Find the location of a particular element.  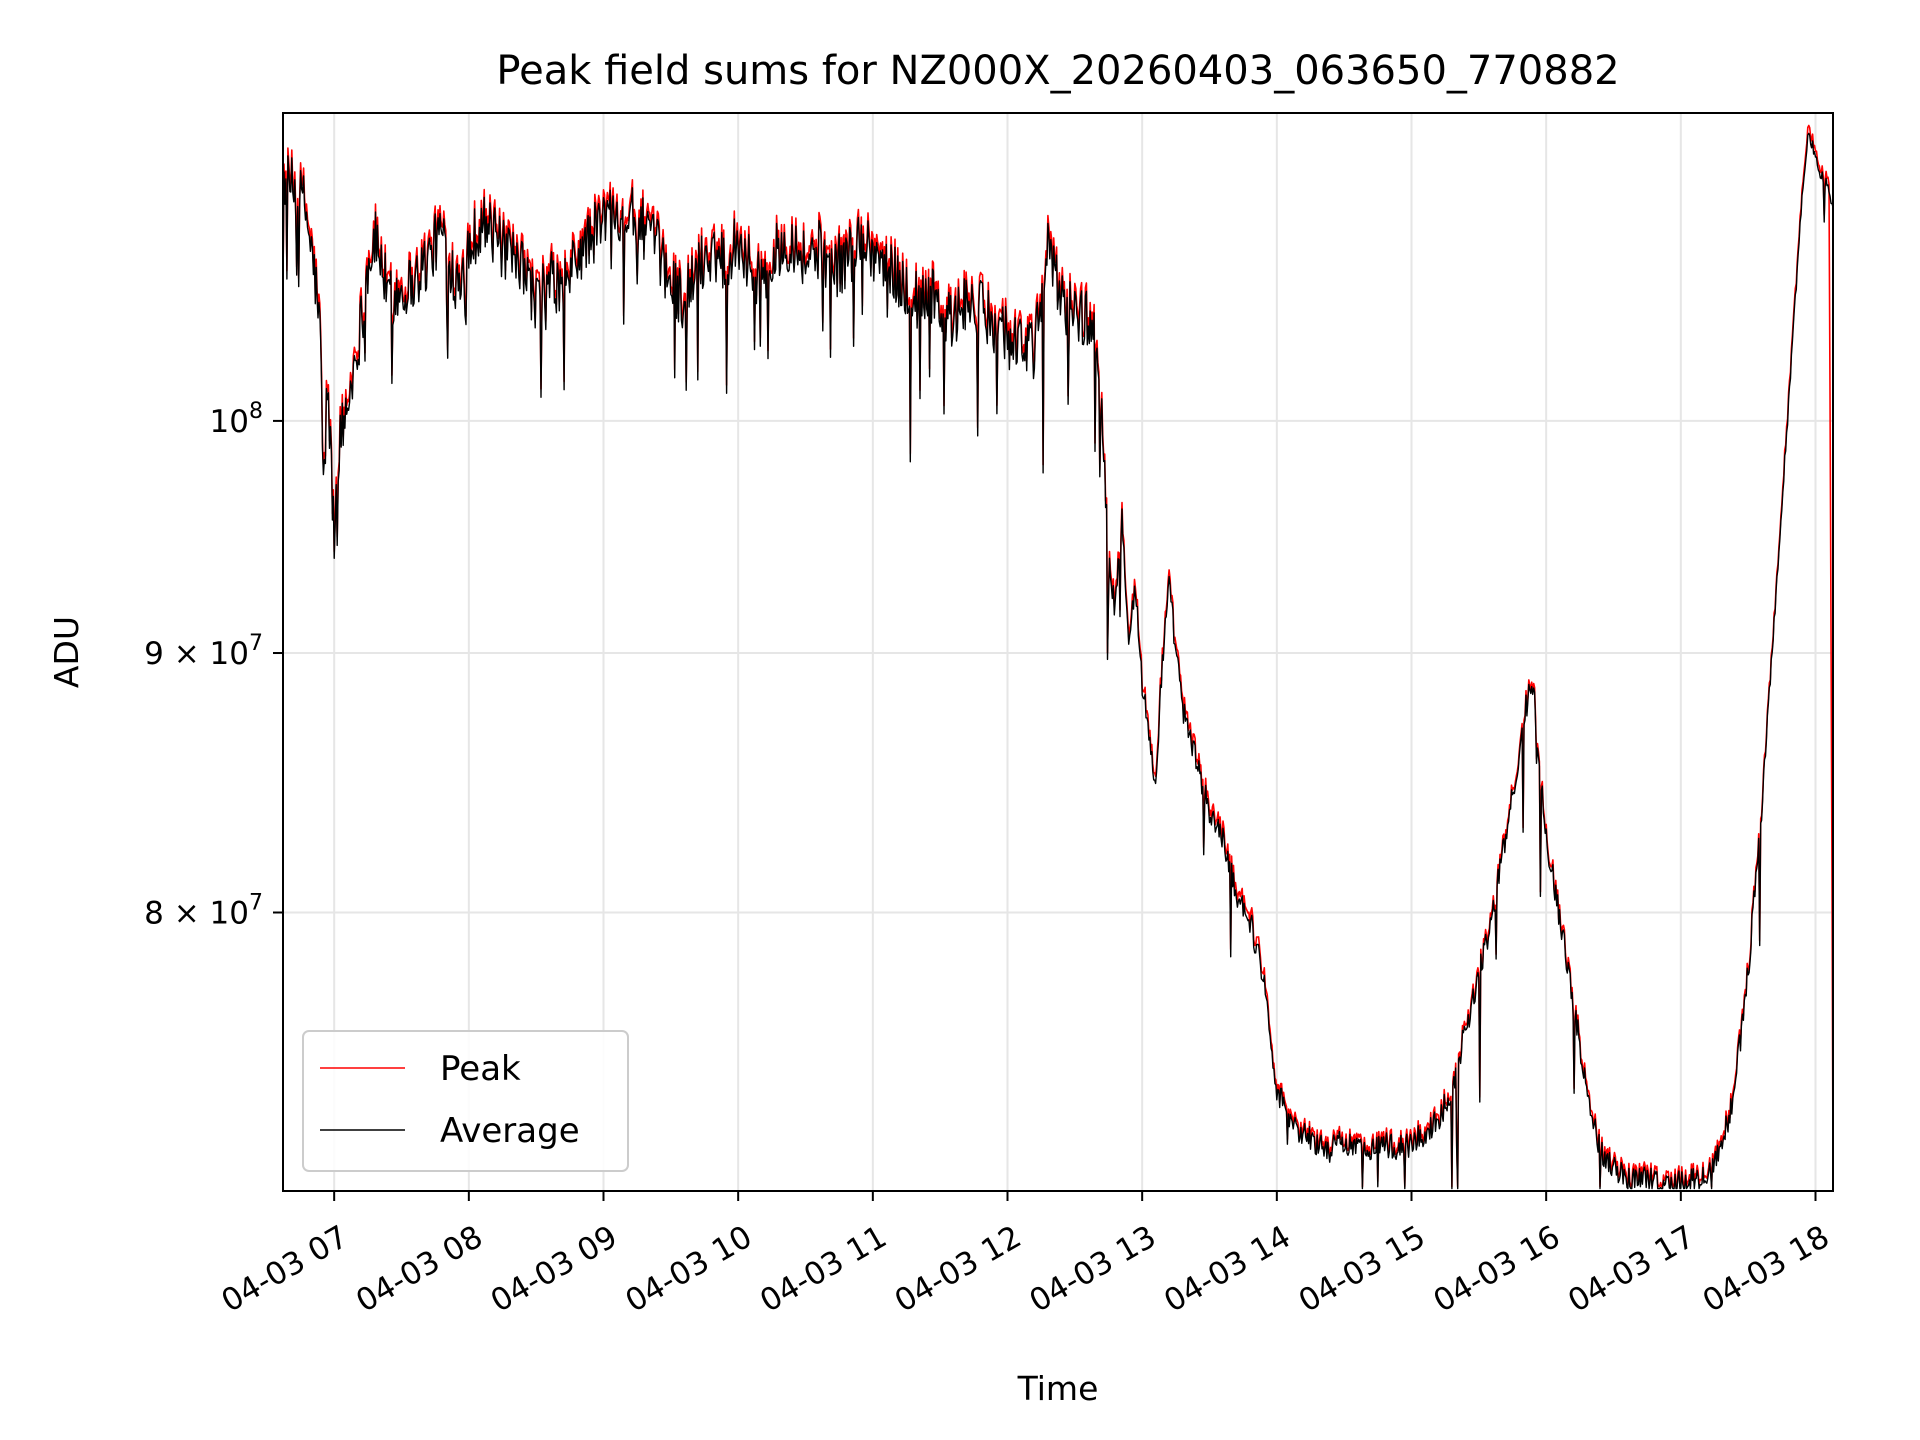

y-tick-label: 108 is located at coordinates (236, 419).